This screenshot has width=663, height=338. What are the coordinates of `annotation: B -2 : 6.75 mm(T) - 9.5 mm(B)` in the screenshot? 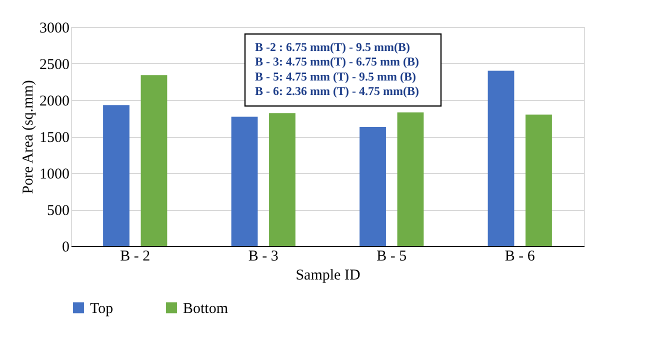 It's located at (332, 47).